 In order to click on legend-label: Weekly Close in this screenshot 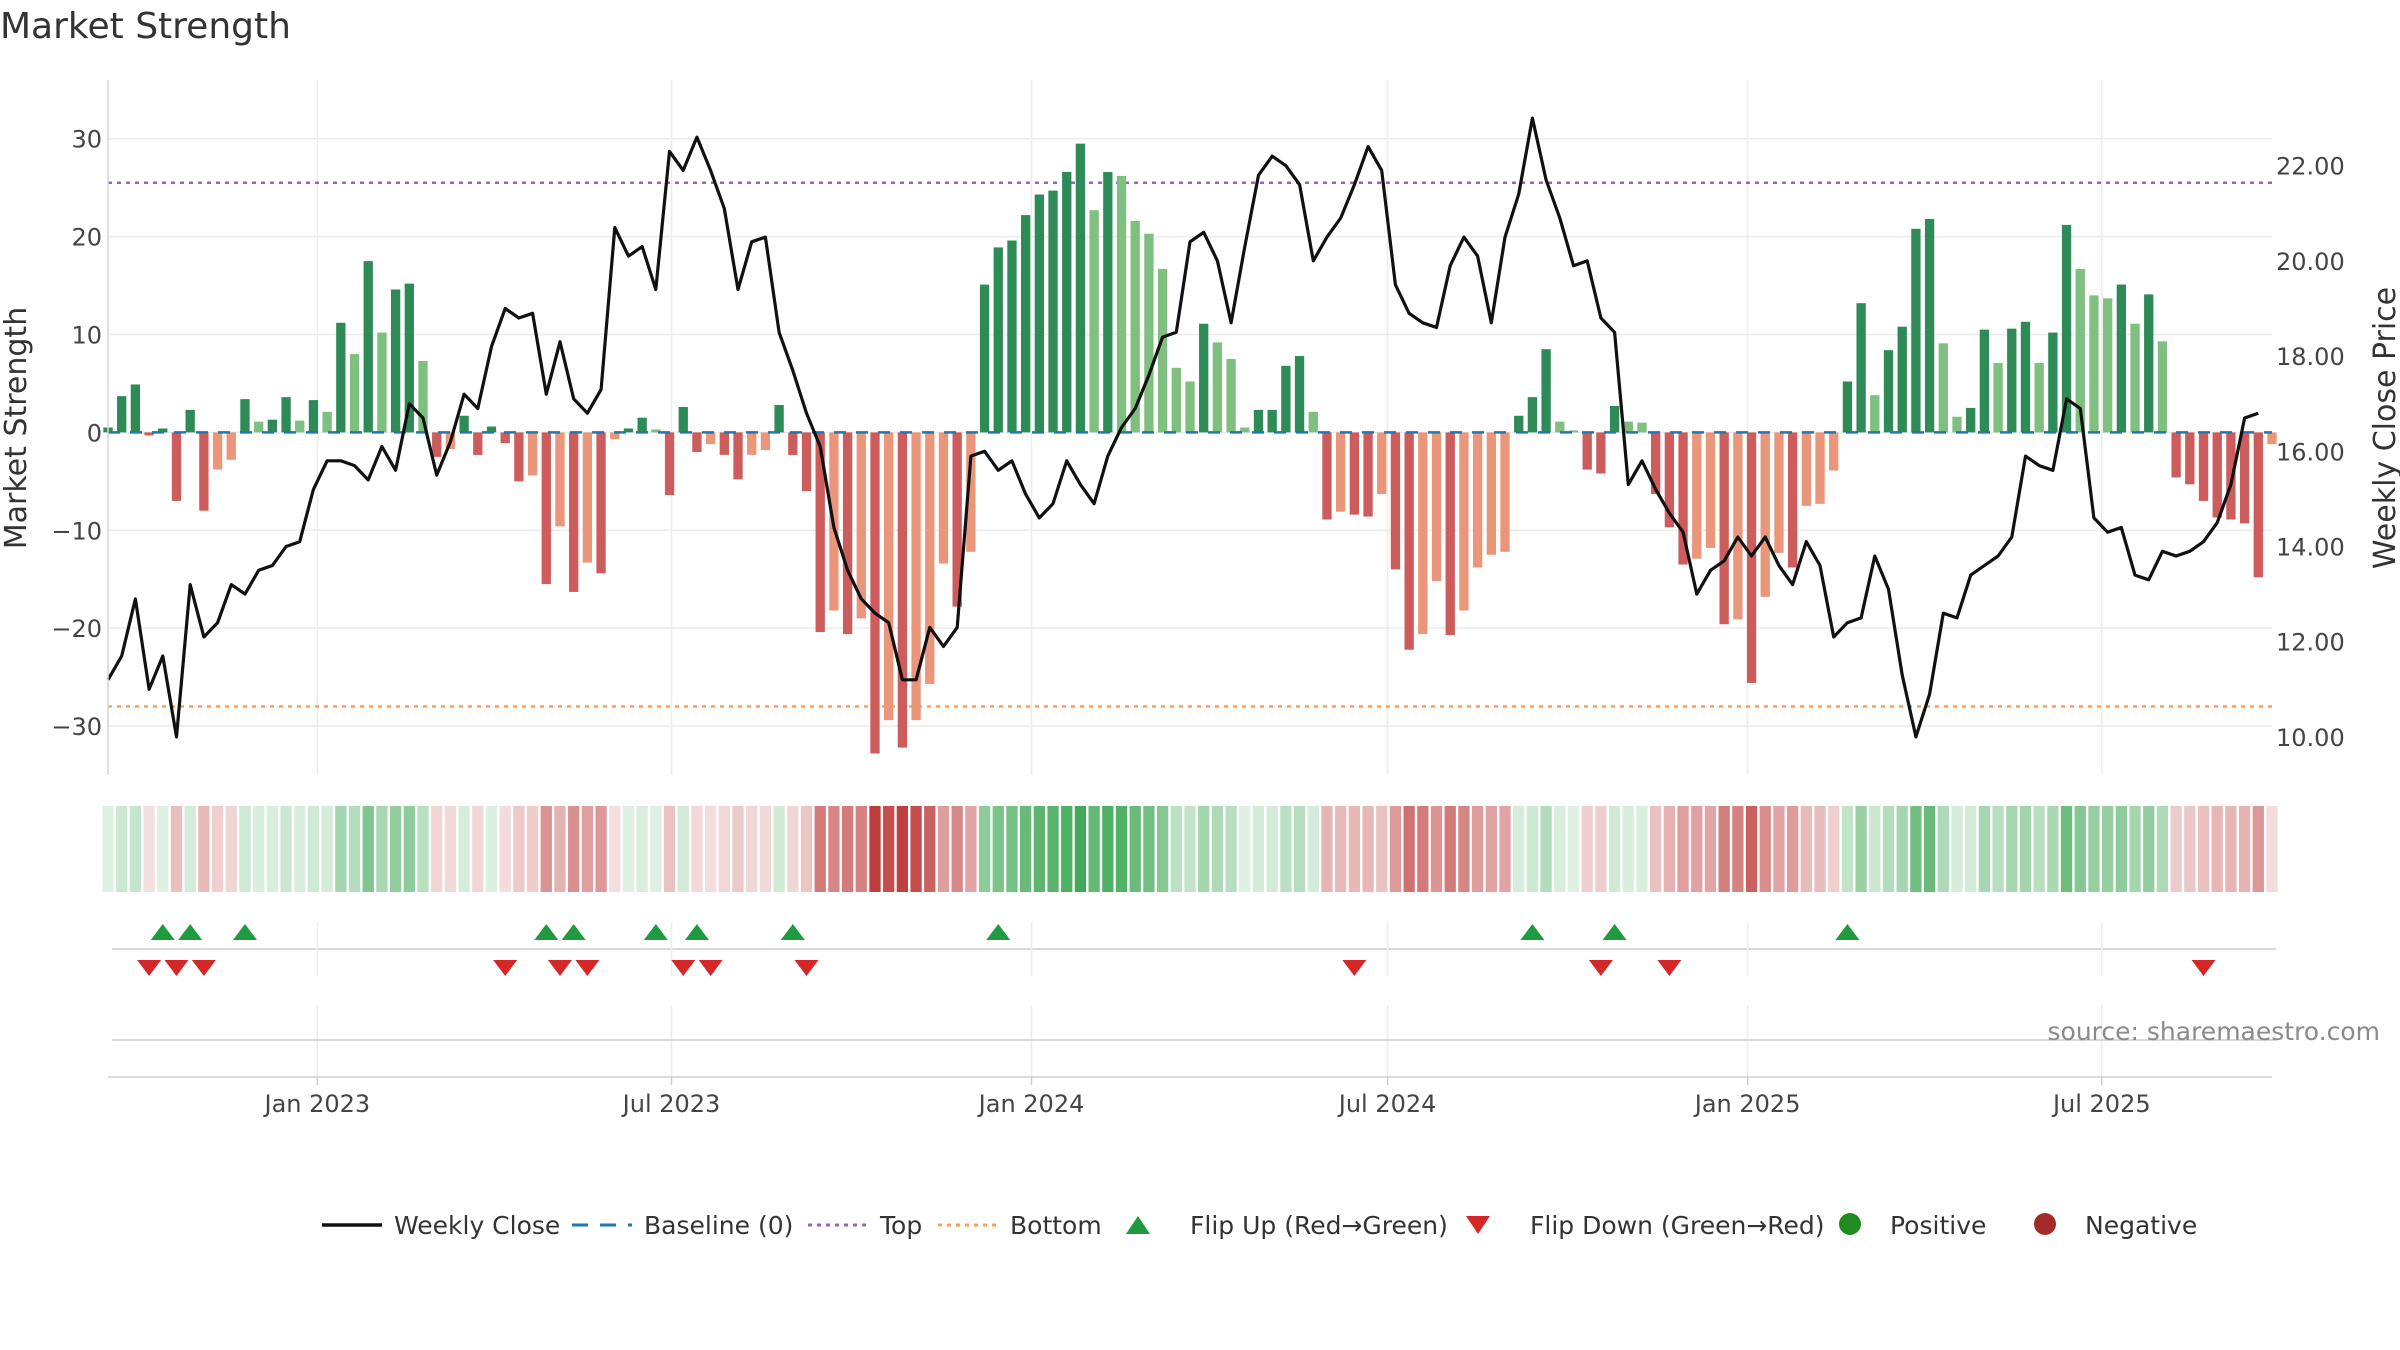, I will do `click(477, 1225)`.